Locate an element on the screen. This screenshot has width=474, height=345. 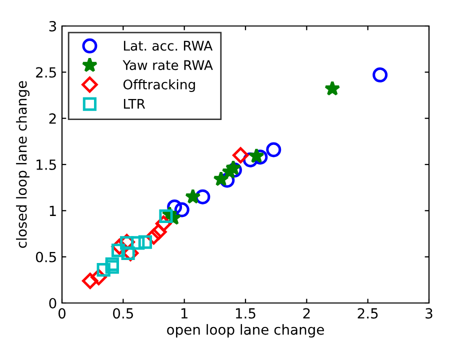
x-tick-label: 0 is located at coordinates (62, 313).